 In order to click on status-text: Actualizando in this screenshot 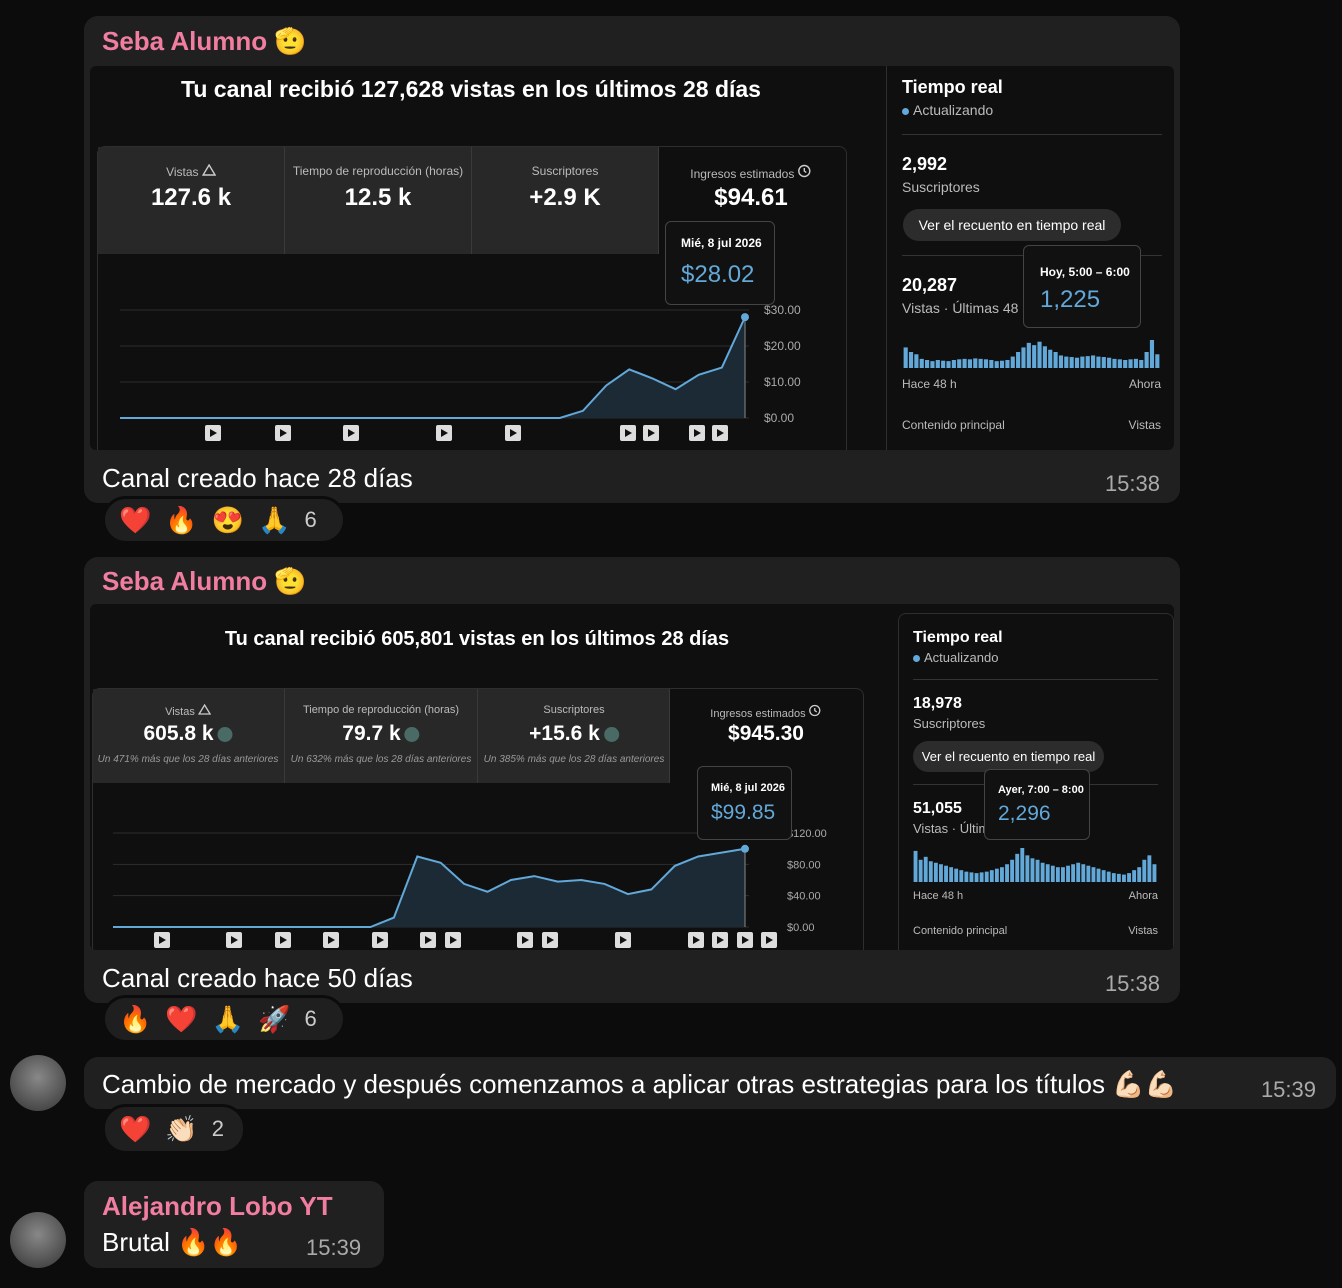, I will do `click(953, 110)`.